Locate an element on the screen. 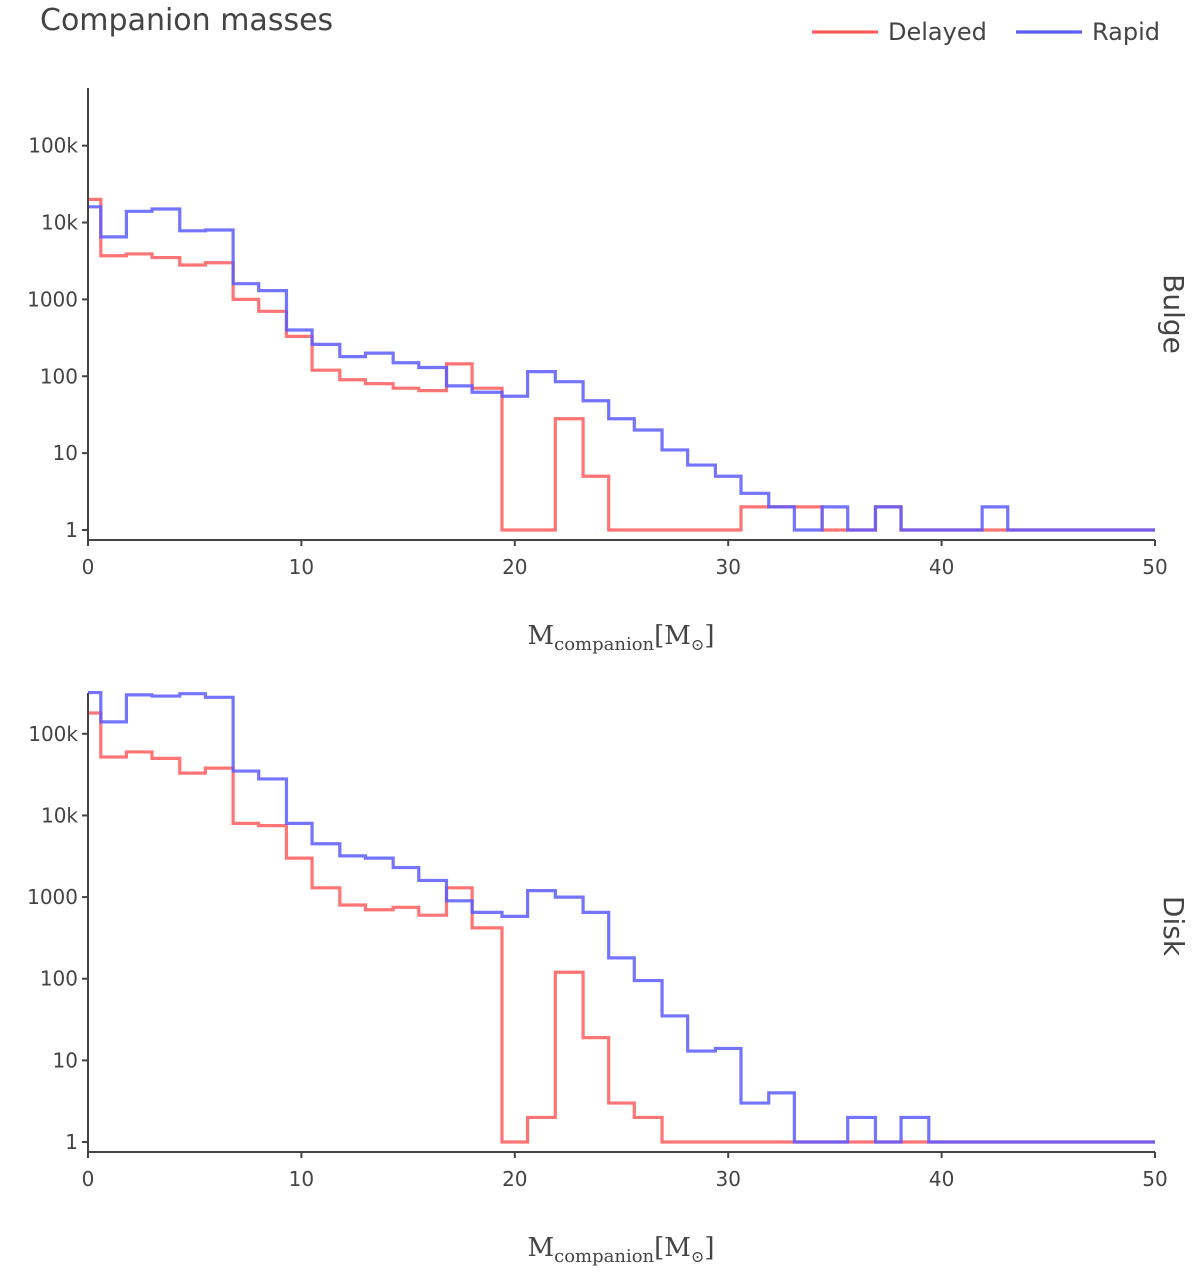 The width and height of the screenshot is (1200, 1272). legend-label-delayed: Delayed is located at coordinates (937, 32).